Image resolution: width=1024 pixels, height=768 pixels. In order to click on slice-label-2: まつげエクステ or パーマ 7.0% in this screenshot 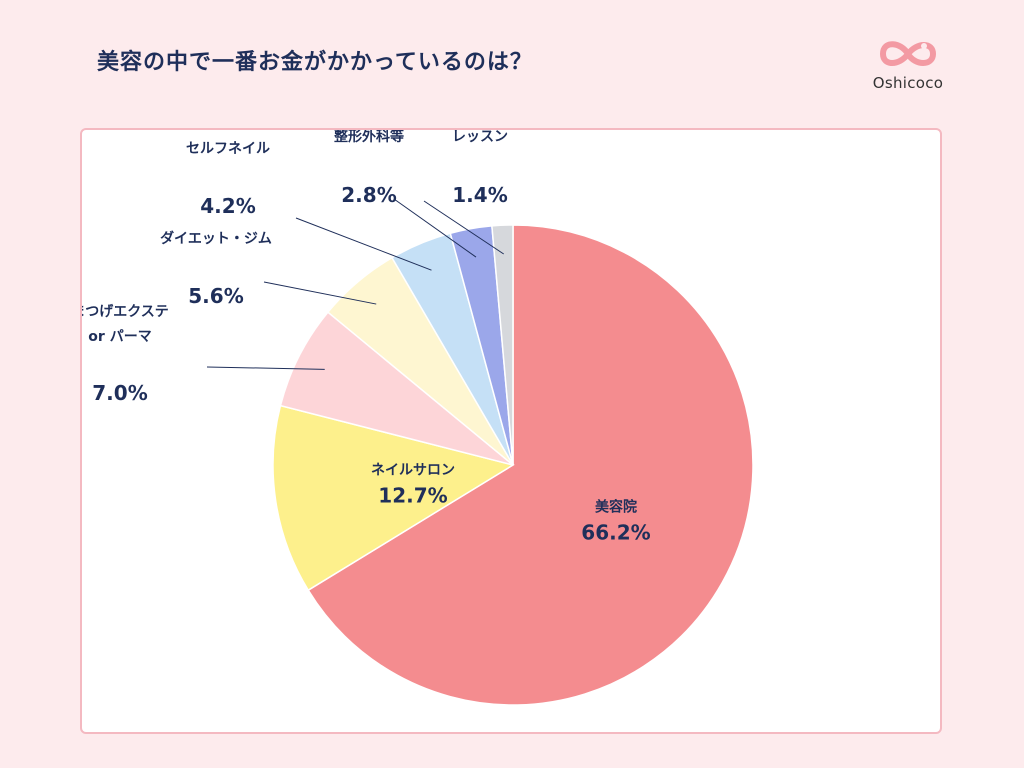, I will do `click(125, 354)`.